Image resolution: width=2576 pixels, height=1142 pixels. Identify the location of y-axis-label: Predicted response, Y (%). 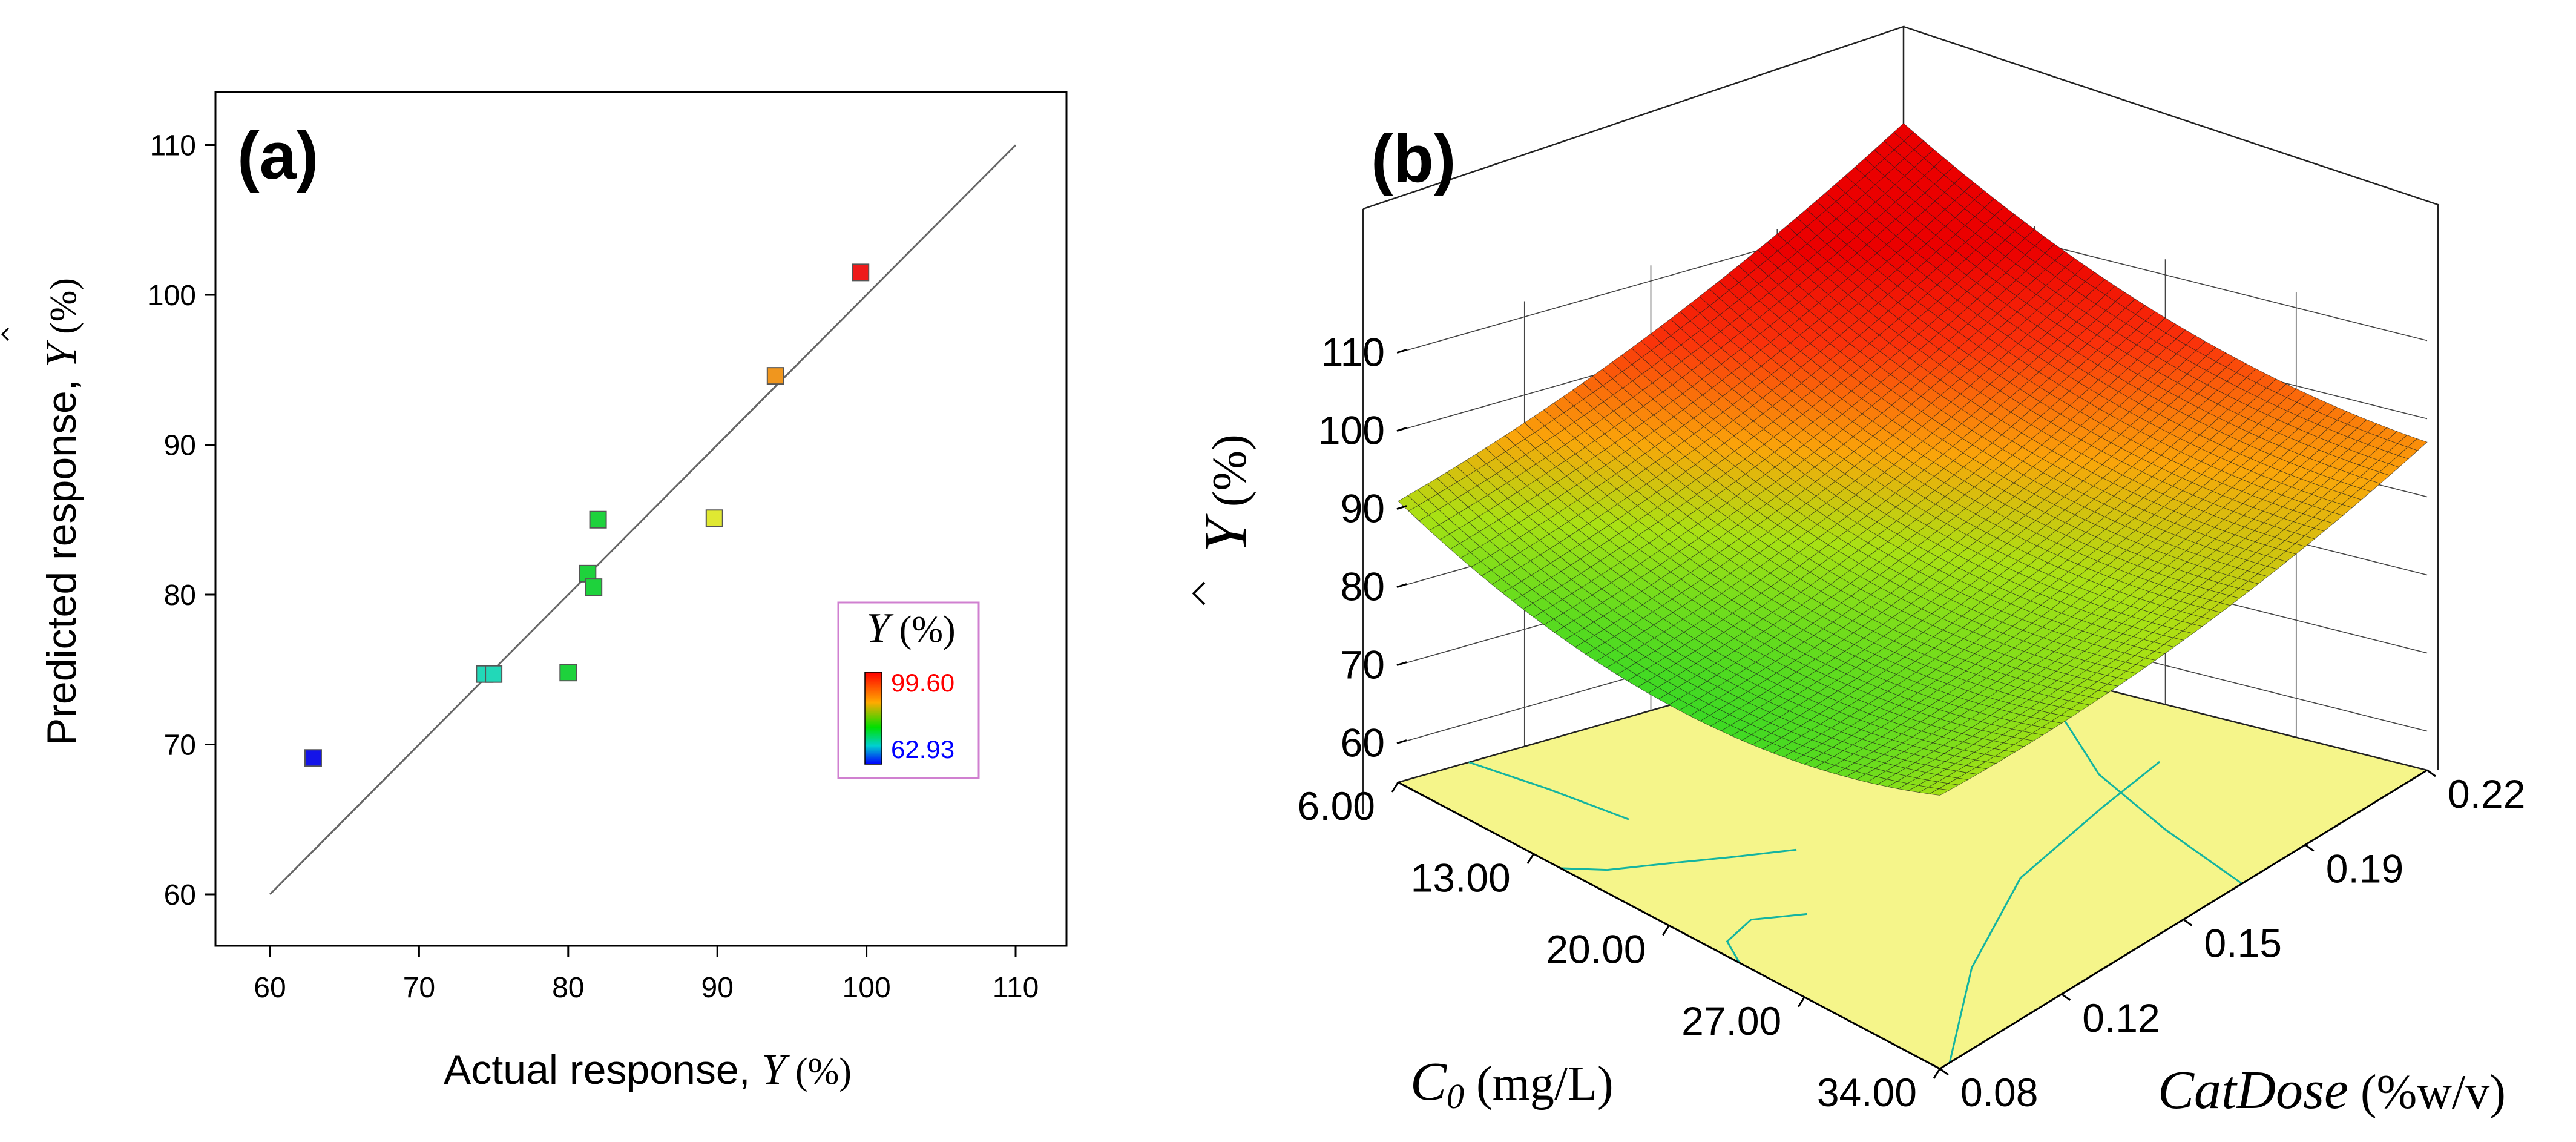
(61, 511).